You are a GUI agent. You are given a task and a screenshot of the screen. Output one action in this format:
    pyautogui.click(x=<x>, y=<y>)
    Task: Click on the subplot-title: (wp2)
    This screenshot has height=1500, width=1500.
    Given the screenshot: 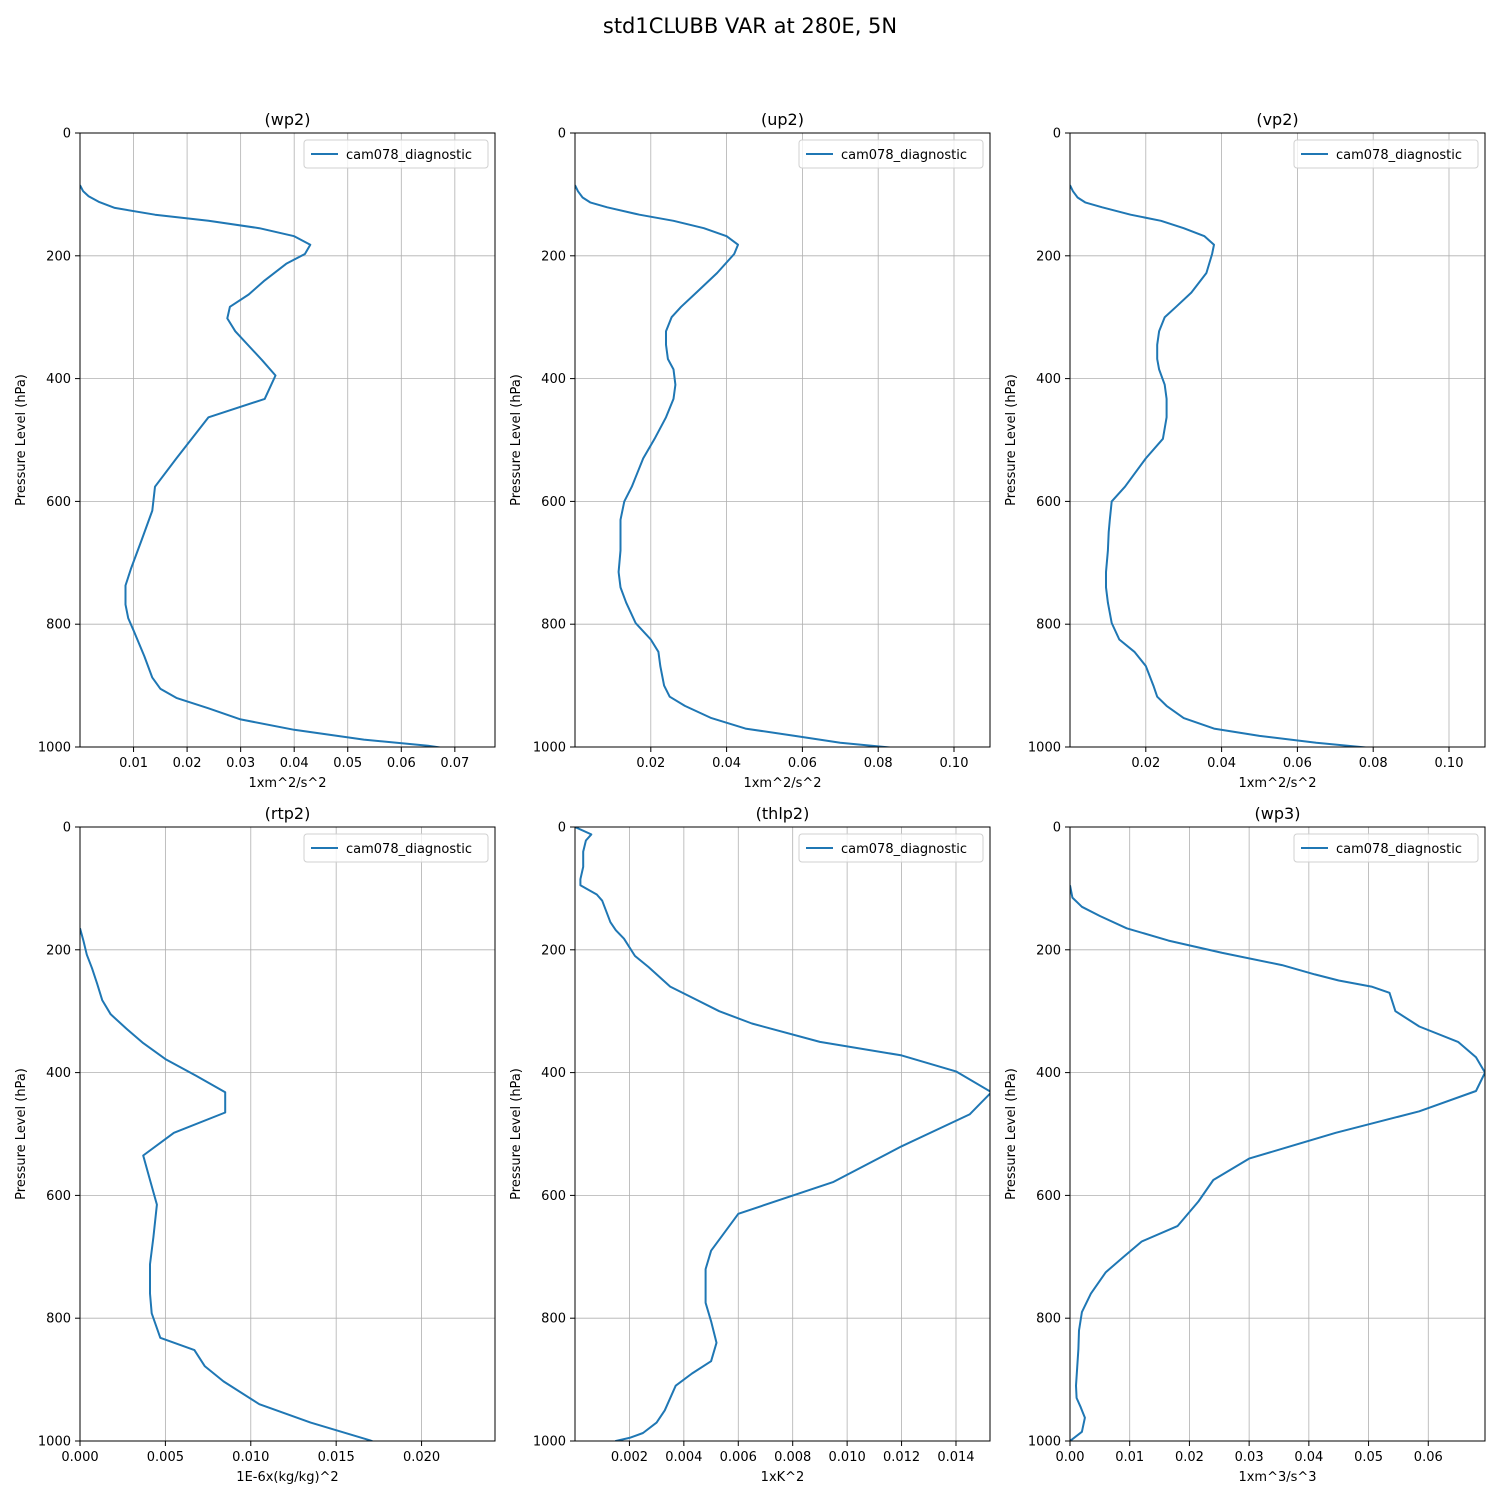 What is the action you would take?
    pyautogui.click(x=288, y=119)
    